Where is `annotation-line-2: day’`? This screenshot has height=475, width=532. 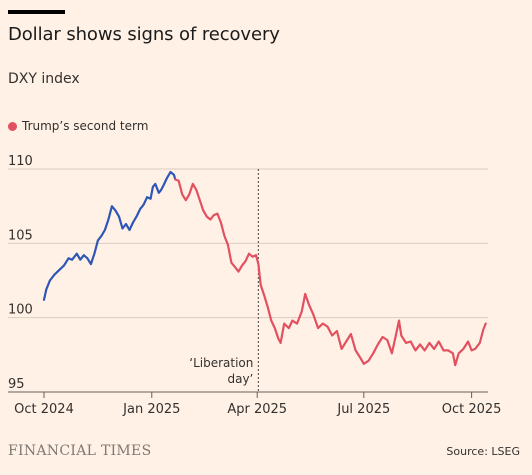
annotation-line-2: day’ is located at coordinates (240, 379).